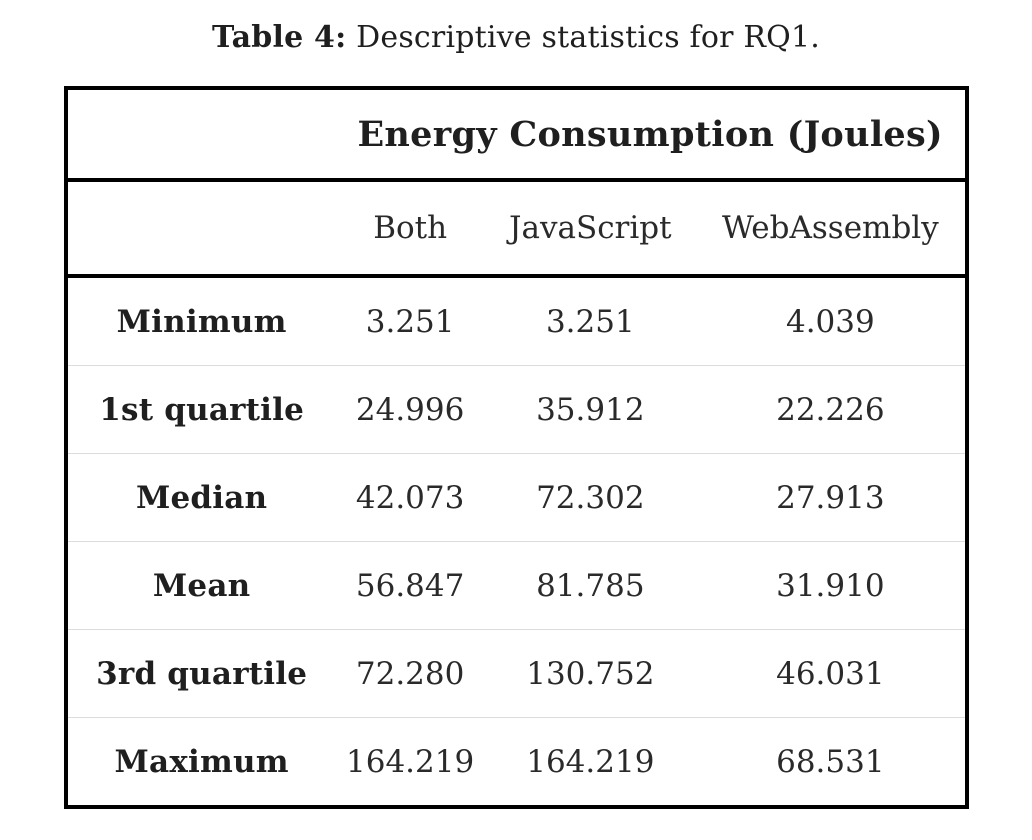  I want to click on row-label: Minimum, so click(200, 321).